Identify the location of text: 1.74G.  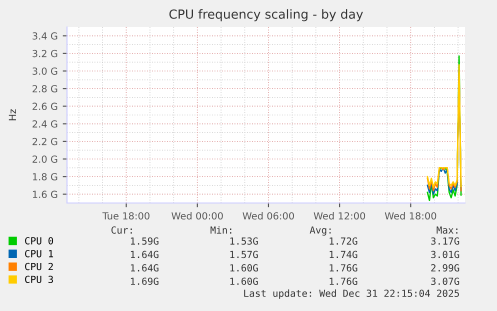
(344, 254).